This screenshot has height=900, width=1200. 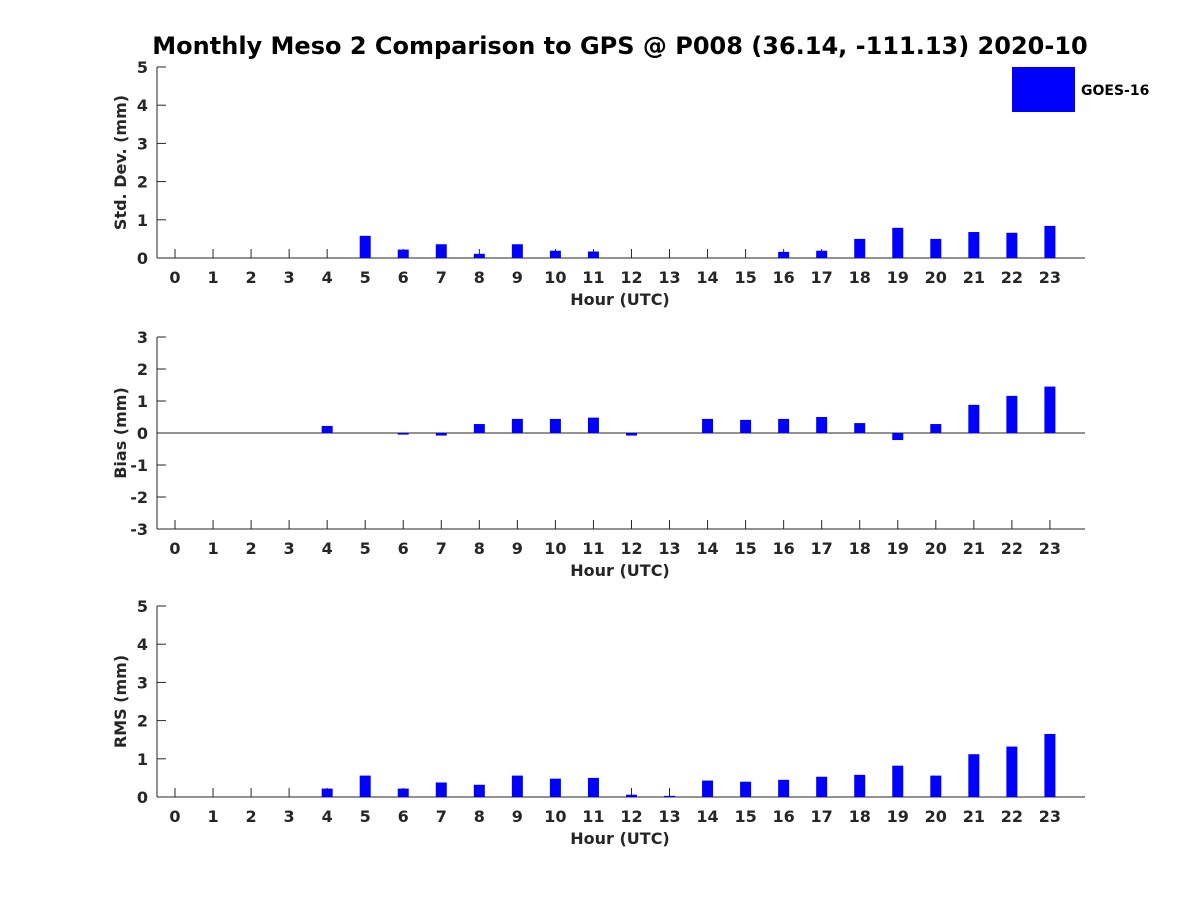 What do you see at coordinates (120, 162) in the screenshot?
I see `y-axis-label: Std. Dev. (mm)` at bounding box center [120, 162].